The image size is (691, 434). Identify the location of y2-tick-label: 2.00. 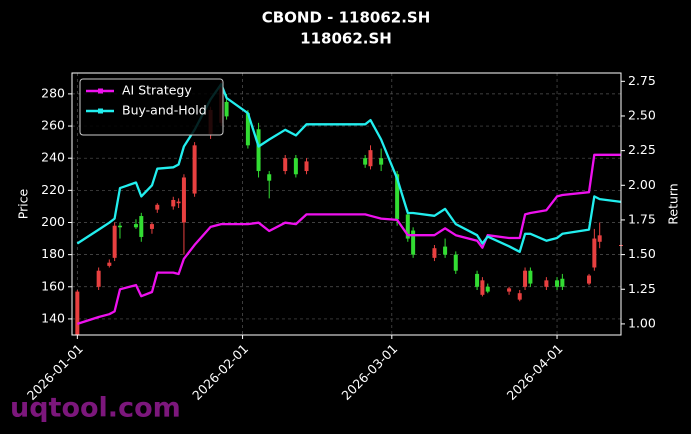
(642, 184).